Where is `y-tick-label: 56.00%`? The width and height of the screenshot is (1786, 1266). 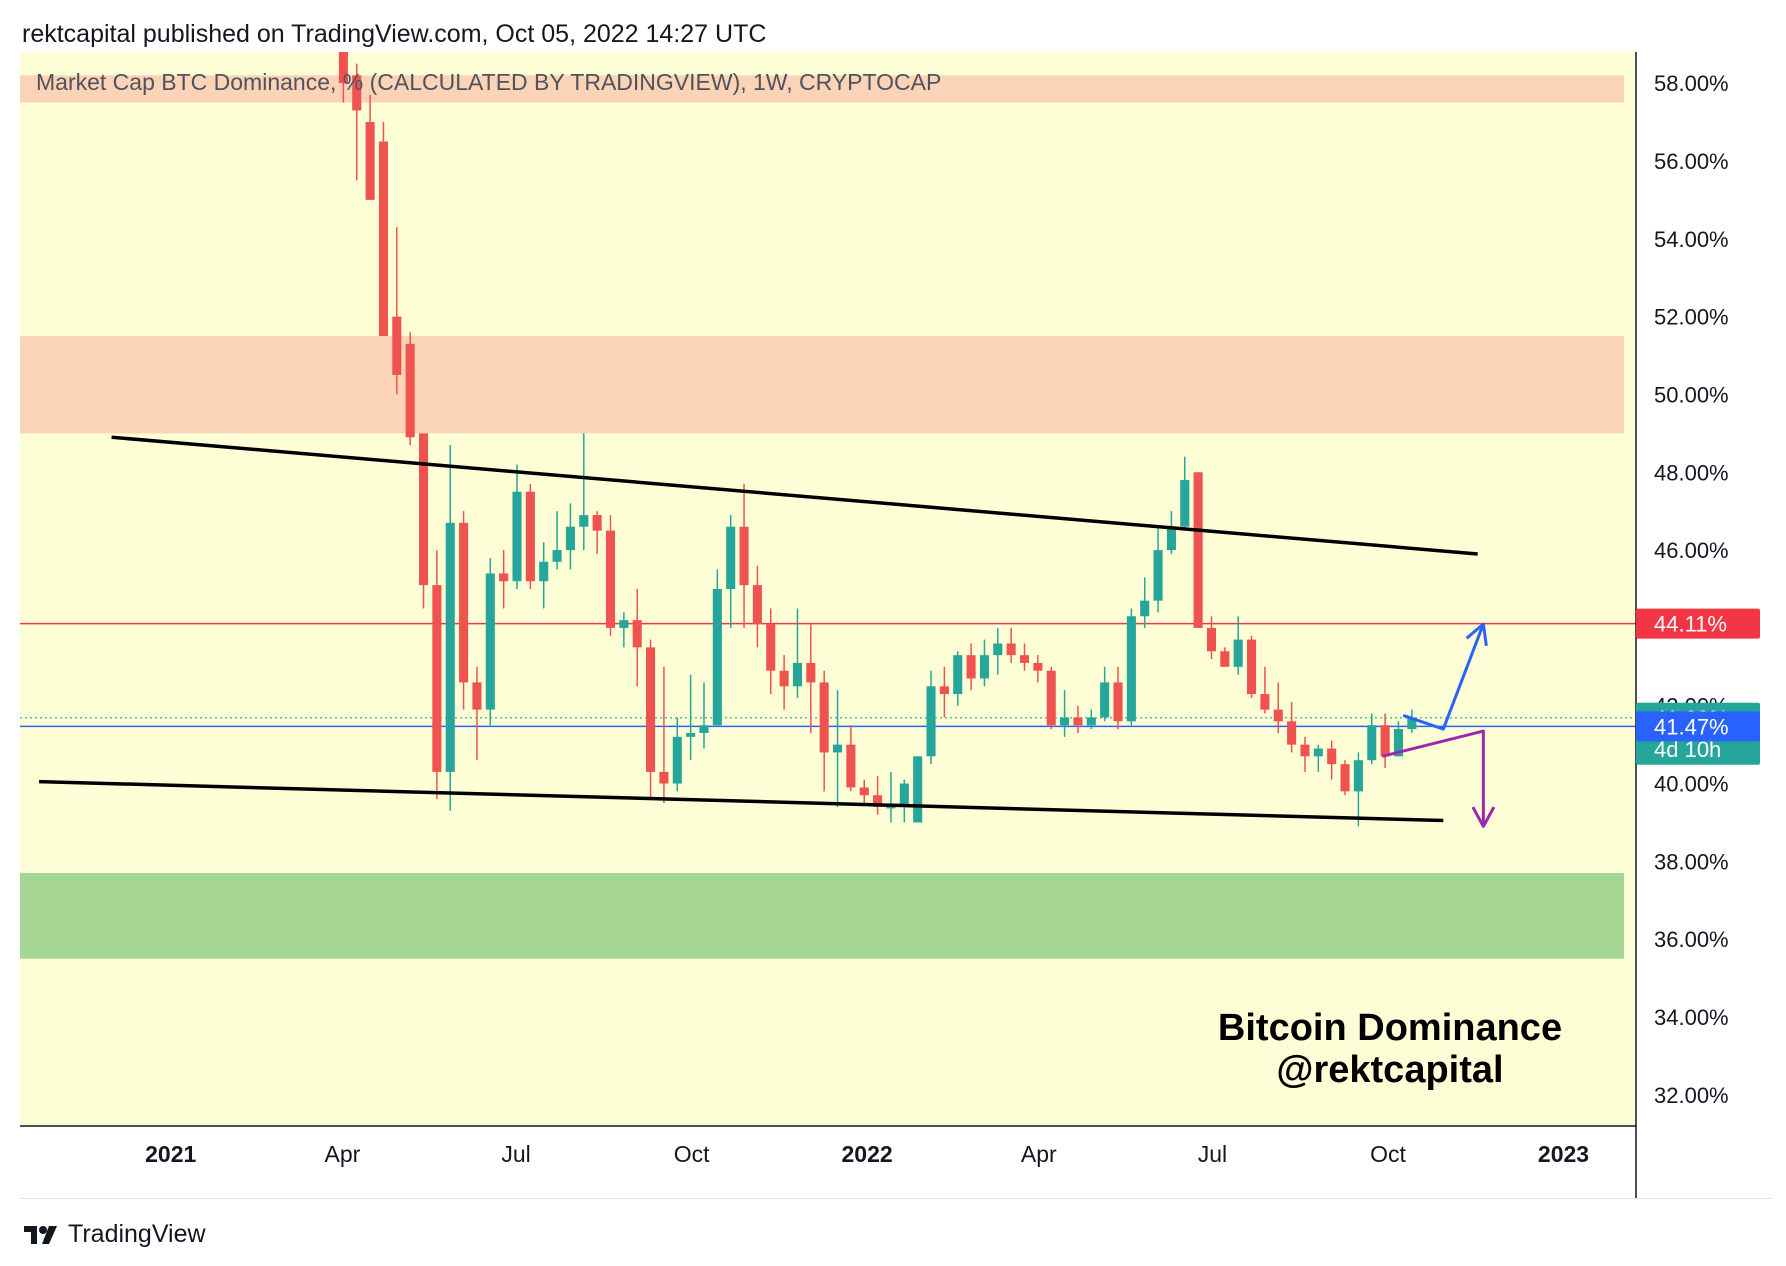
y-tick-label: 56.00% is located at coordinates (1691, 161).